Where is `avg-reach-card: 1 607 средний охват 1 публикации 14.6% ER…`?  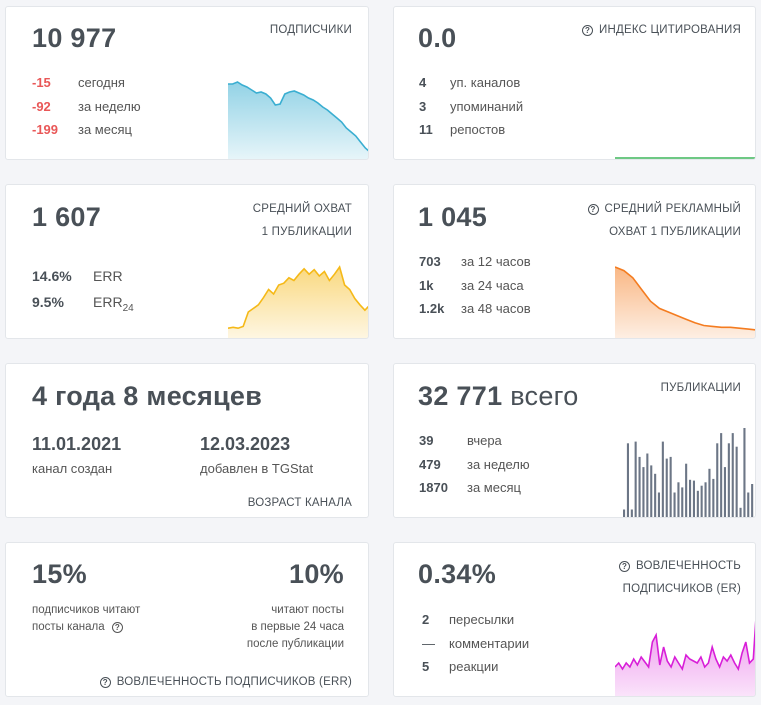 avg-reach-card: 1 607 средний охват 1 публикации 14.6% ER… is located at coordinates (187, 261).